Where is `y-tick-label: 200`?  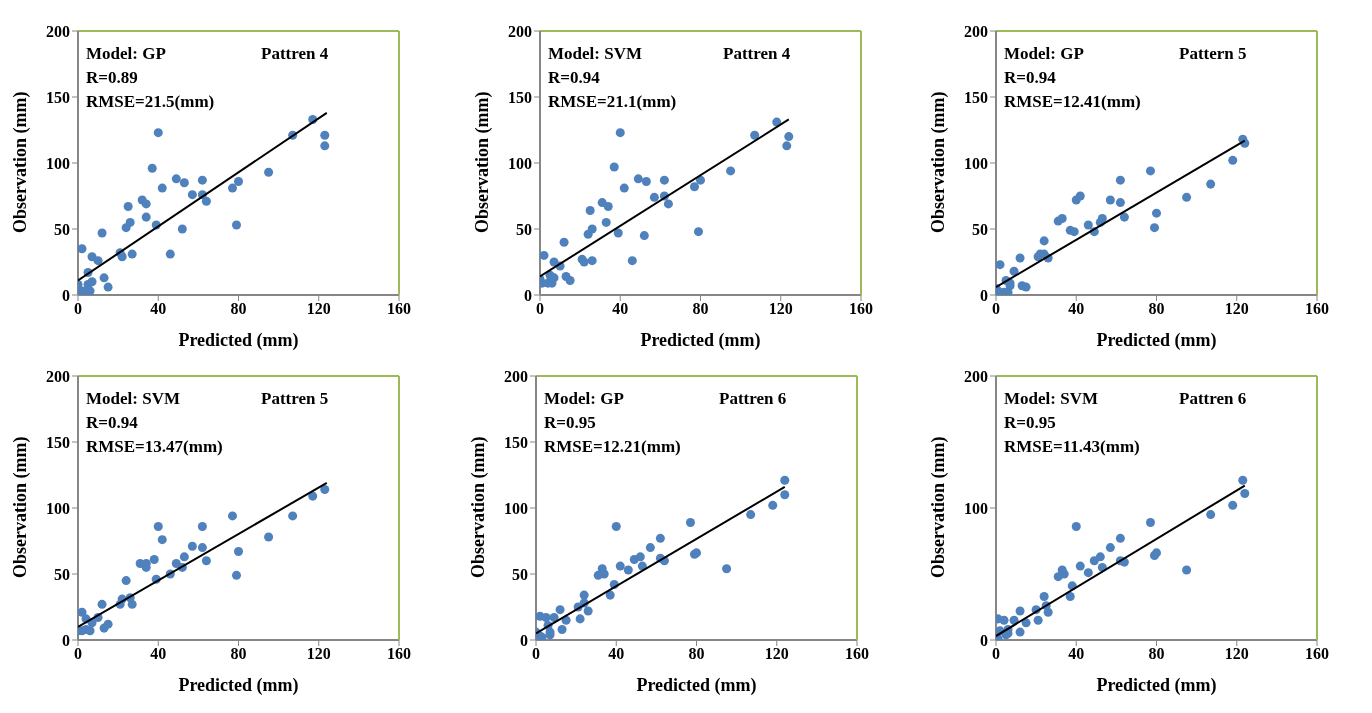
y-tick-label: 200 is located at coordinates (58, 31).